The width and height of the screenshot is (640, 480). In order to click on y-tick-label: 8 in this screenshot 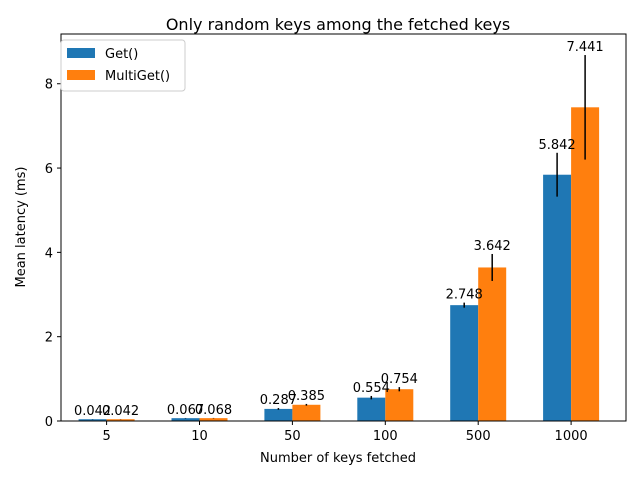, I will do `click(49, 85)`.